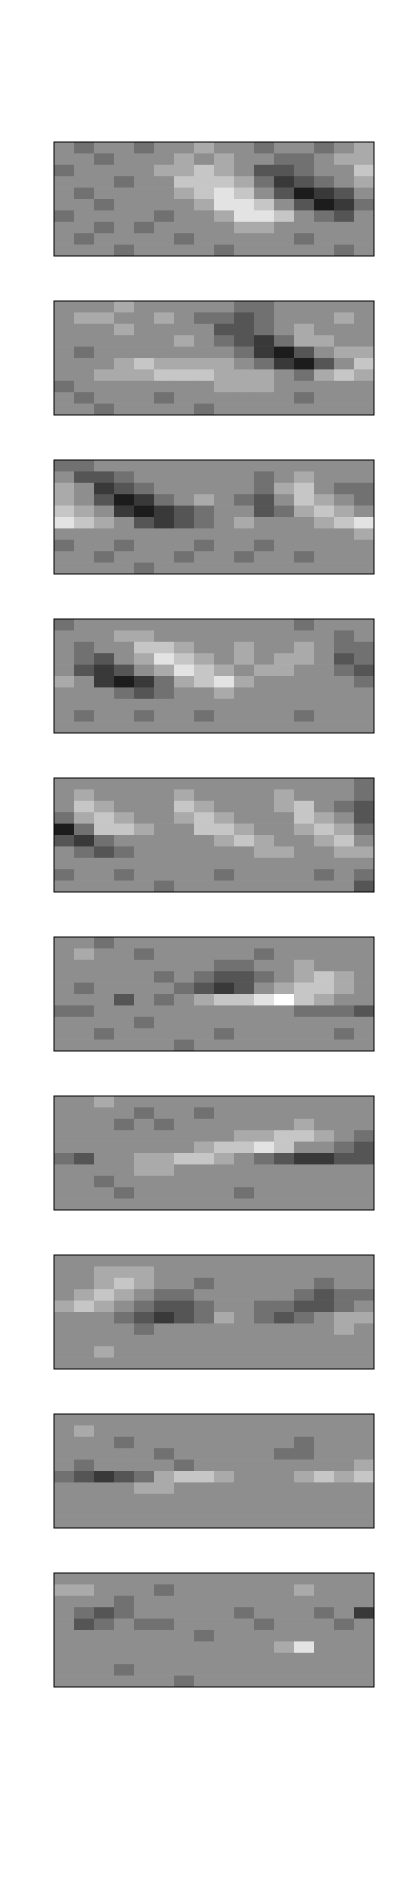 The image size is (414, 1892). I want to click on heatmap, so click(214, 835).